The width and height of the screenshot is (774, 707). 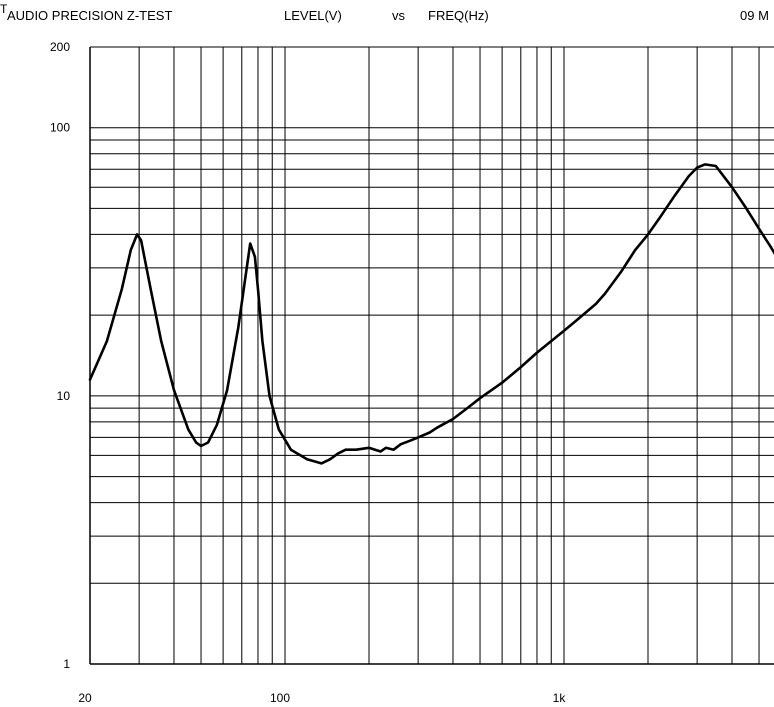 I want to click on y-tick-label: 100, so click(x=60, y=128).